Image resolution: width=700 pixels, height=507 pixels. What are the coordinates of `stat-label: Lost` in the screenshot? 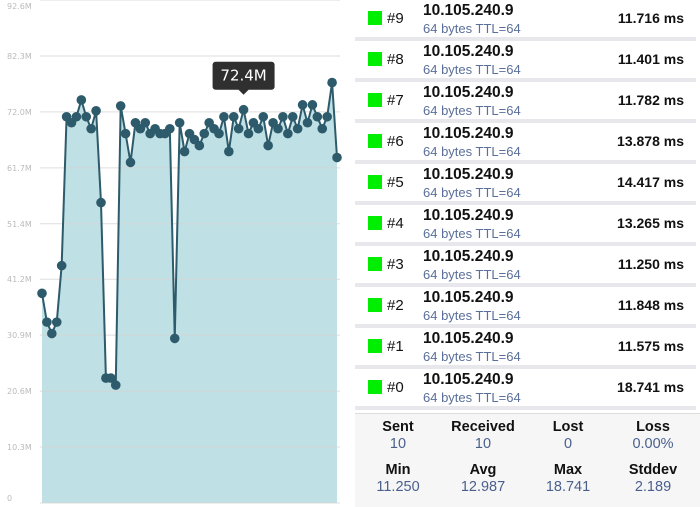 It's located at (568, 427).